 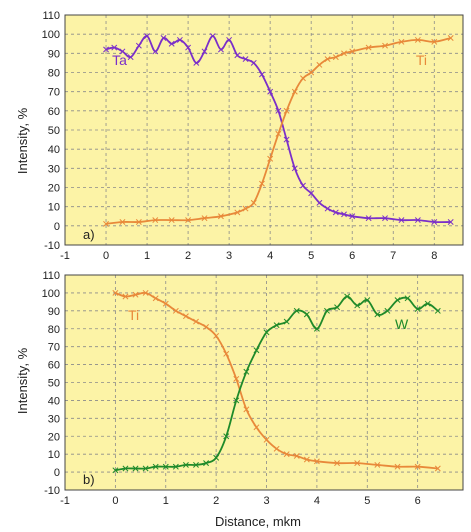 I want to click on panel-b-y-tick-label: -10, so click(x=52, y=491).